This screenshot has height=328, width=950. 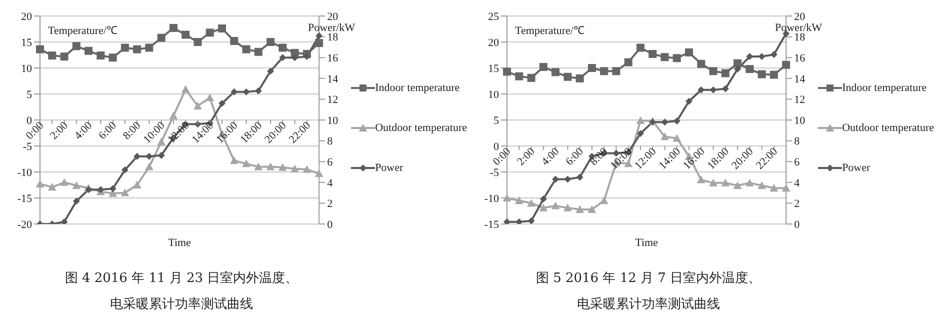 I want to click on y-axis-title: Temperature/℃, so click(x=549, y=30).